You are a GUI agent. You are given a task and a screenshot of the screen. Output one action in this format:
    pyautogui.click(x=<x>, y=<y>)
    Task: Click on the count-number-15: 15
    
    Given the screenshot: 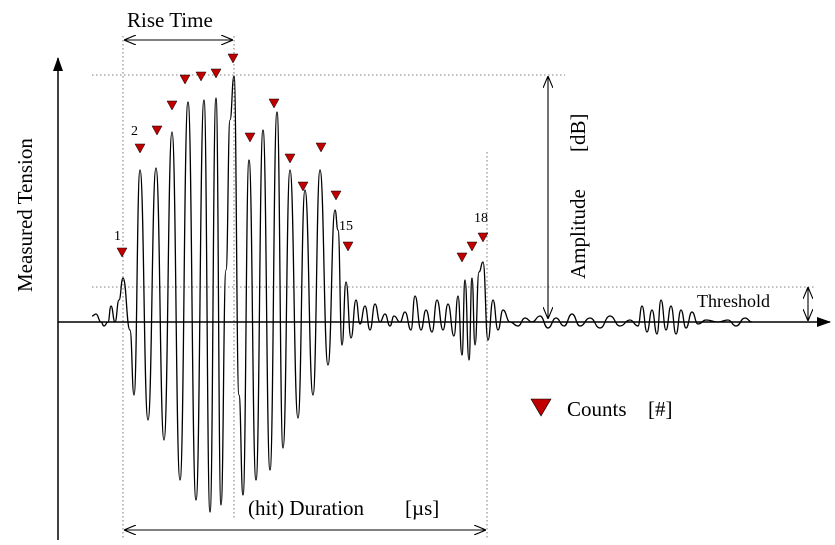 What is the action you would take?
    pyautogui.click(x=346, y=226)
    